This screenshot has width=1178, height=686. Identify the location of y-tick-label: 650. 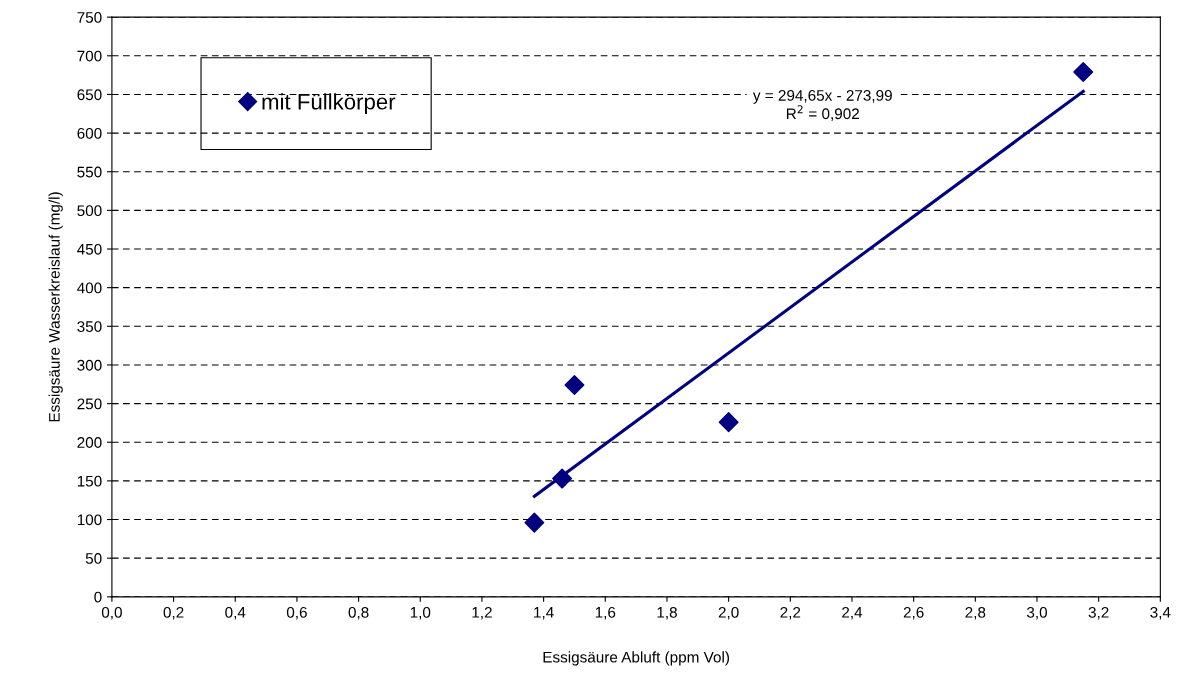
(89, 95).